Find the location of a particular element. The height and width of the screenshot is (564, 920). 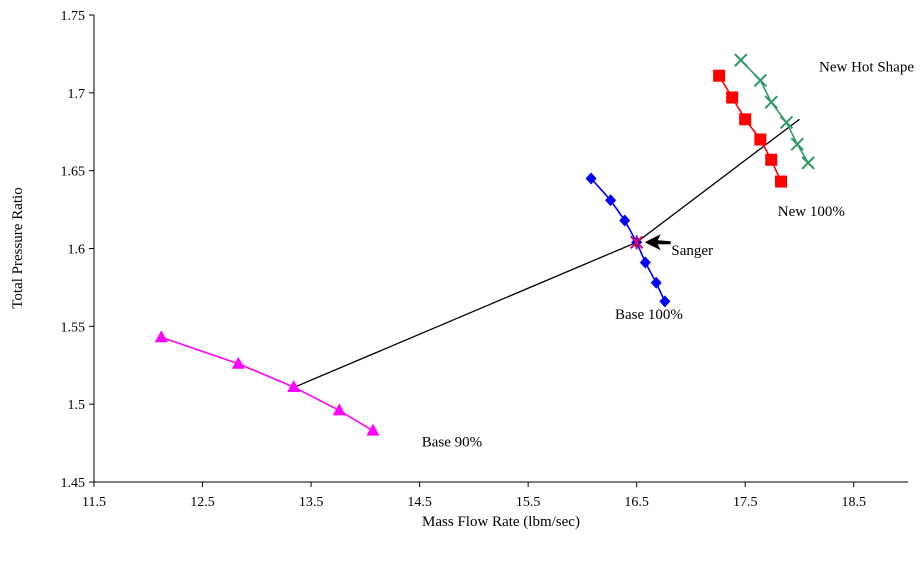

x-tick-label: 15.5 is located at coordinates (528, 502).